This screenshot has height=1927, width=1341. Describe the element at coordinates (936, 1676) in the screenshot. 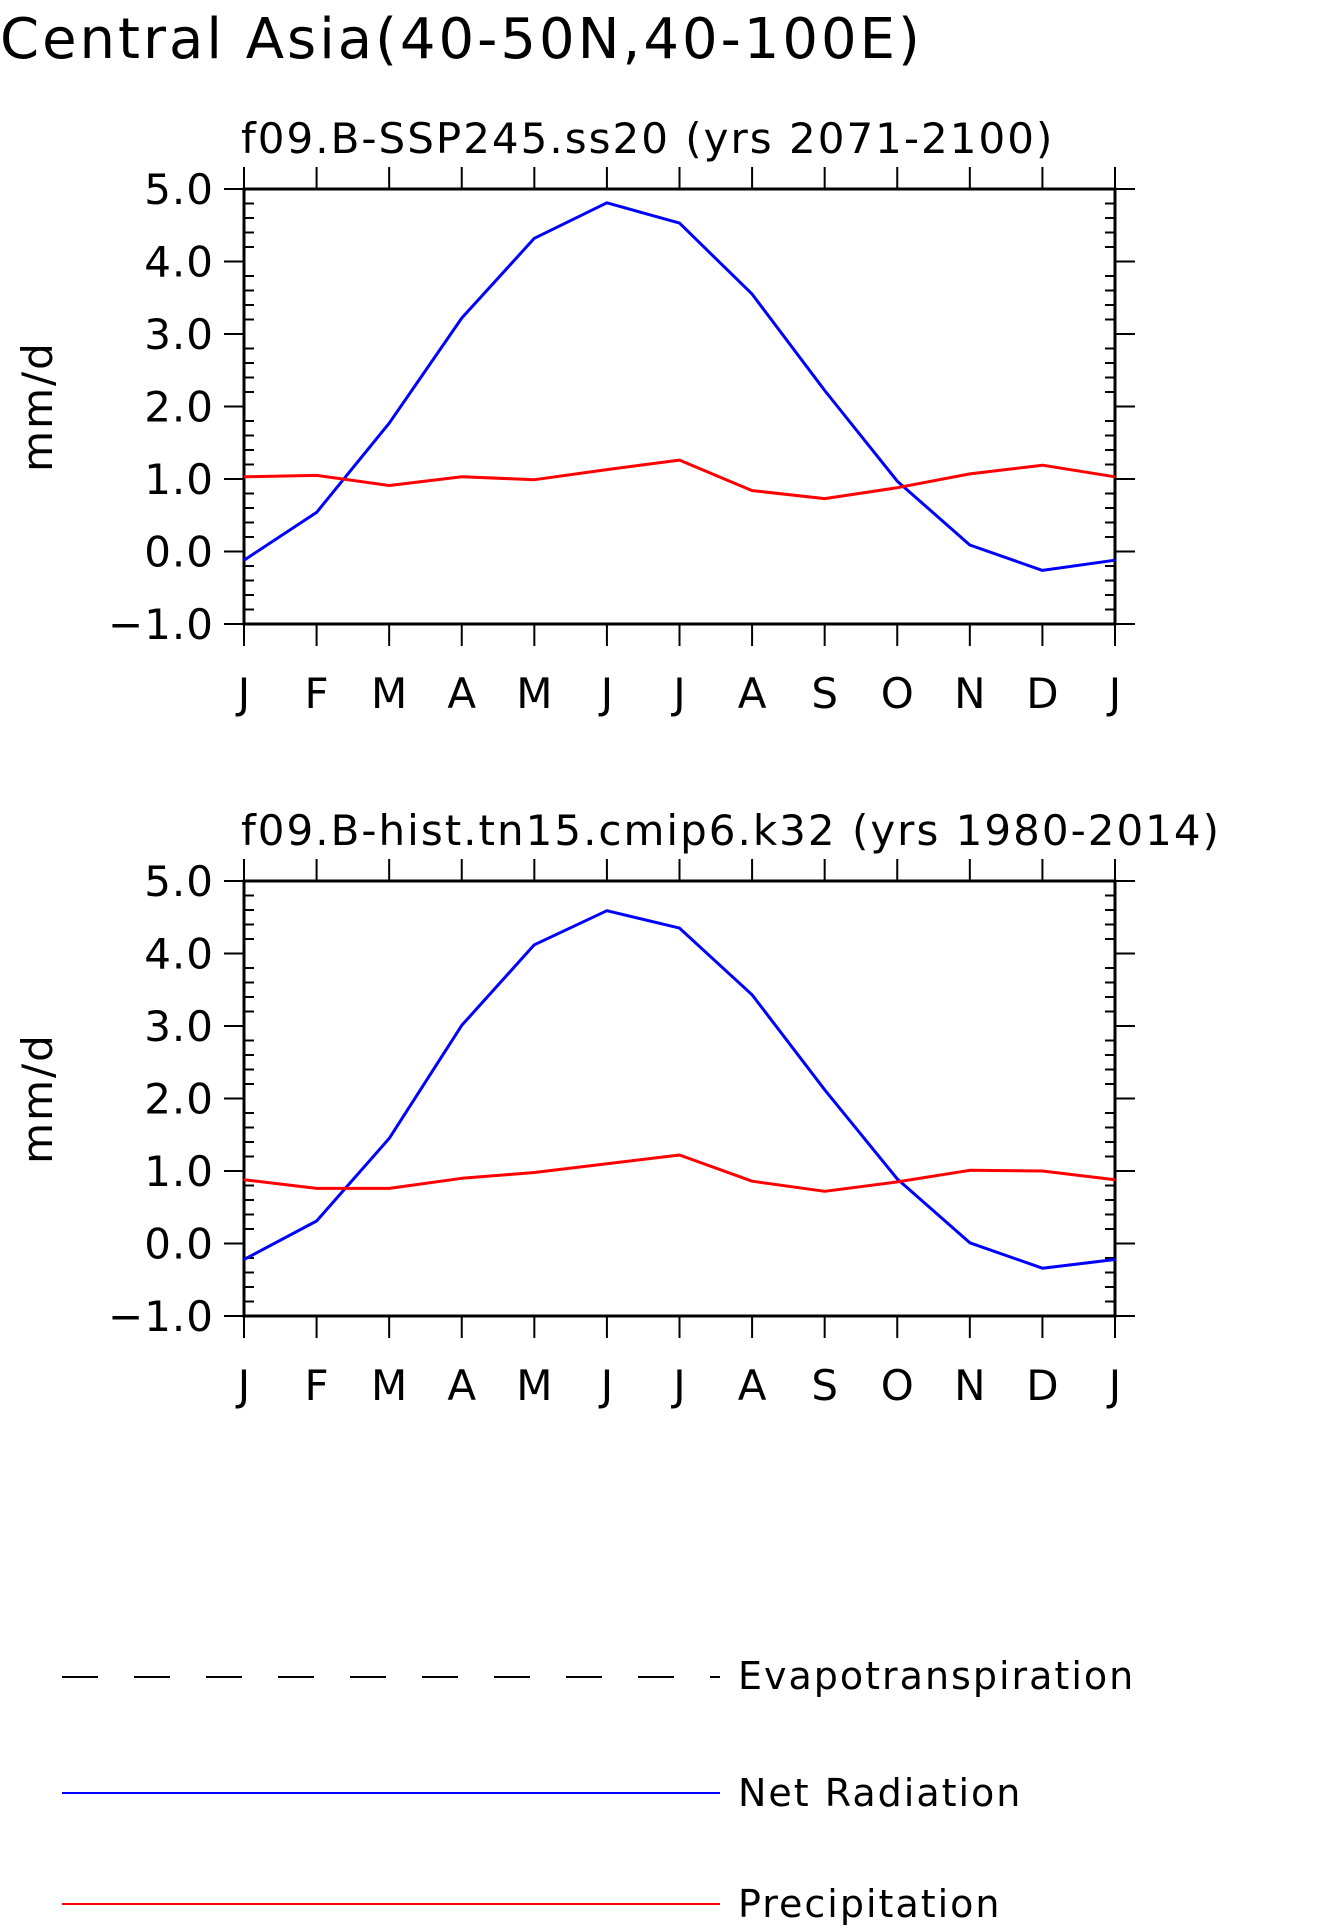

I see `legend-label-evapotranspiration: Evapotranspiration` at that location.